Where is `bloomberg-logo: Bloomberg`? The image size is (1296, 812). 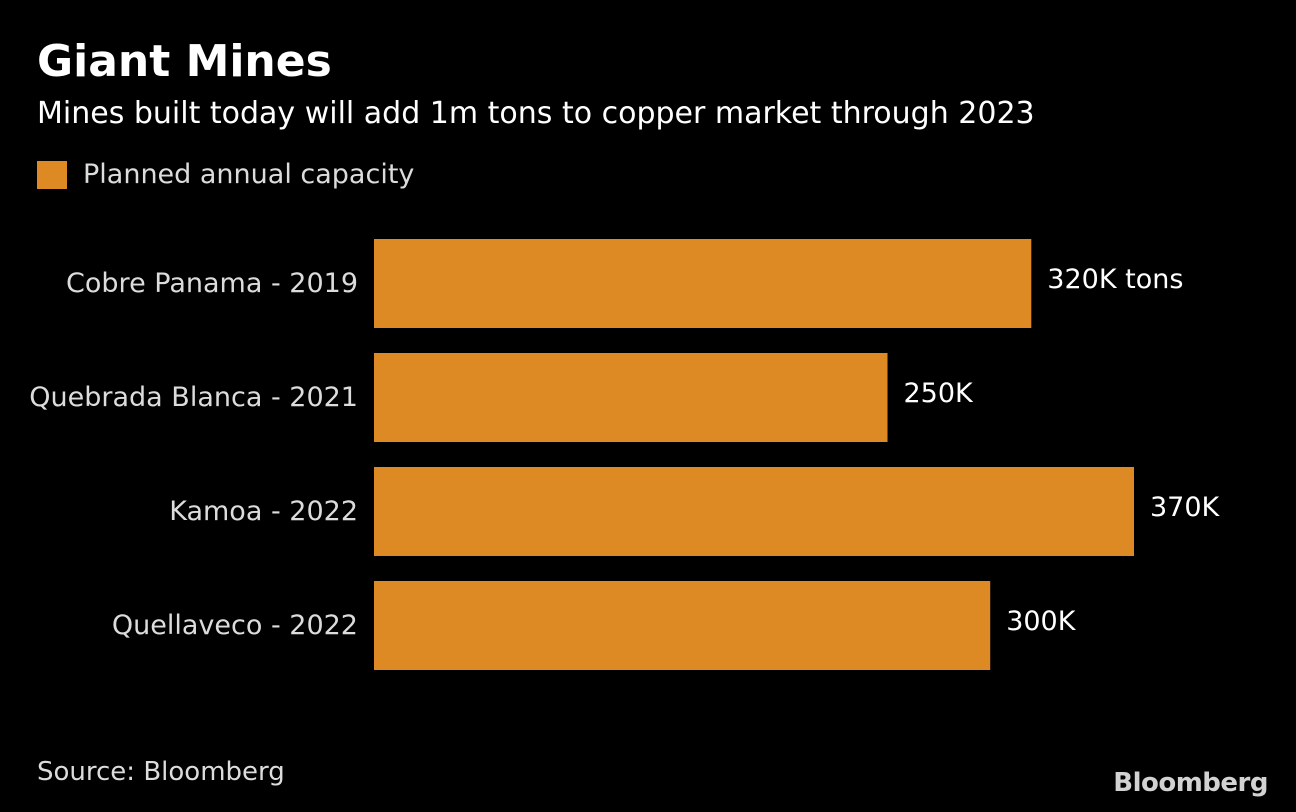
bloomberg-logo: Bloomberg is located at coordinates (1190, 783).